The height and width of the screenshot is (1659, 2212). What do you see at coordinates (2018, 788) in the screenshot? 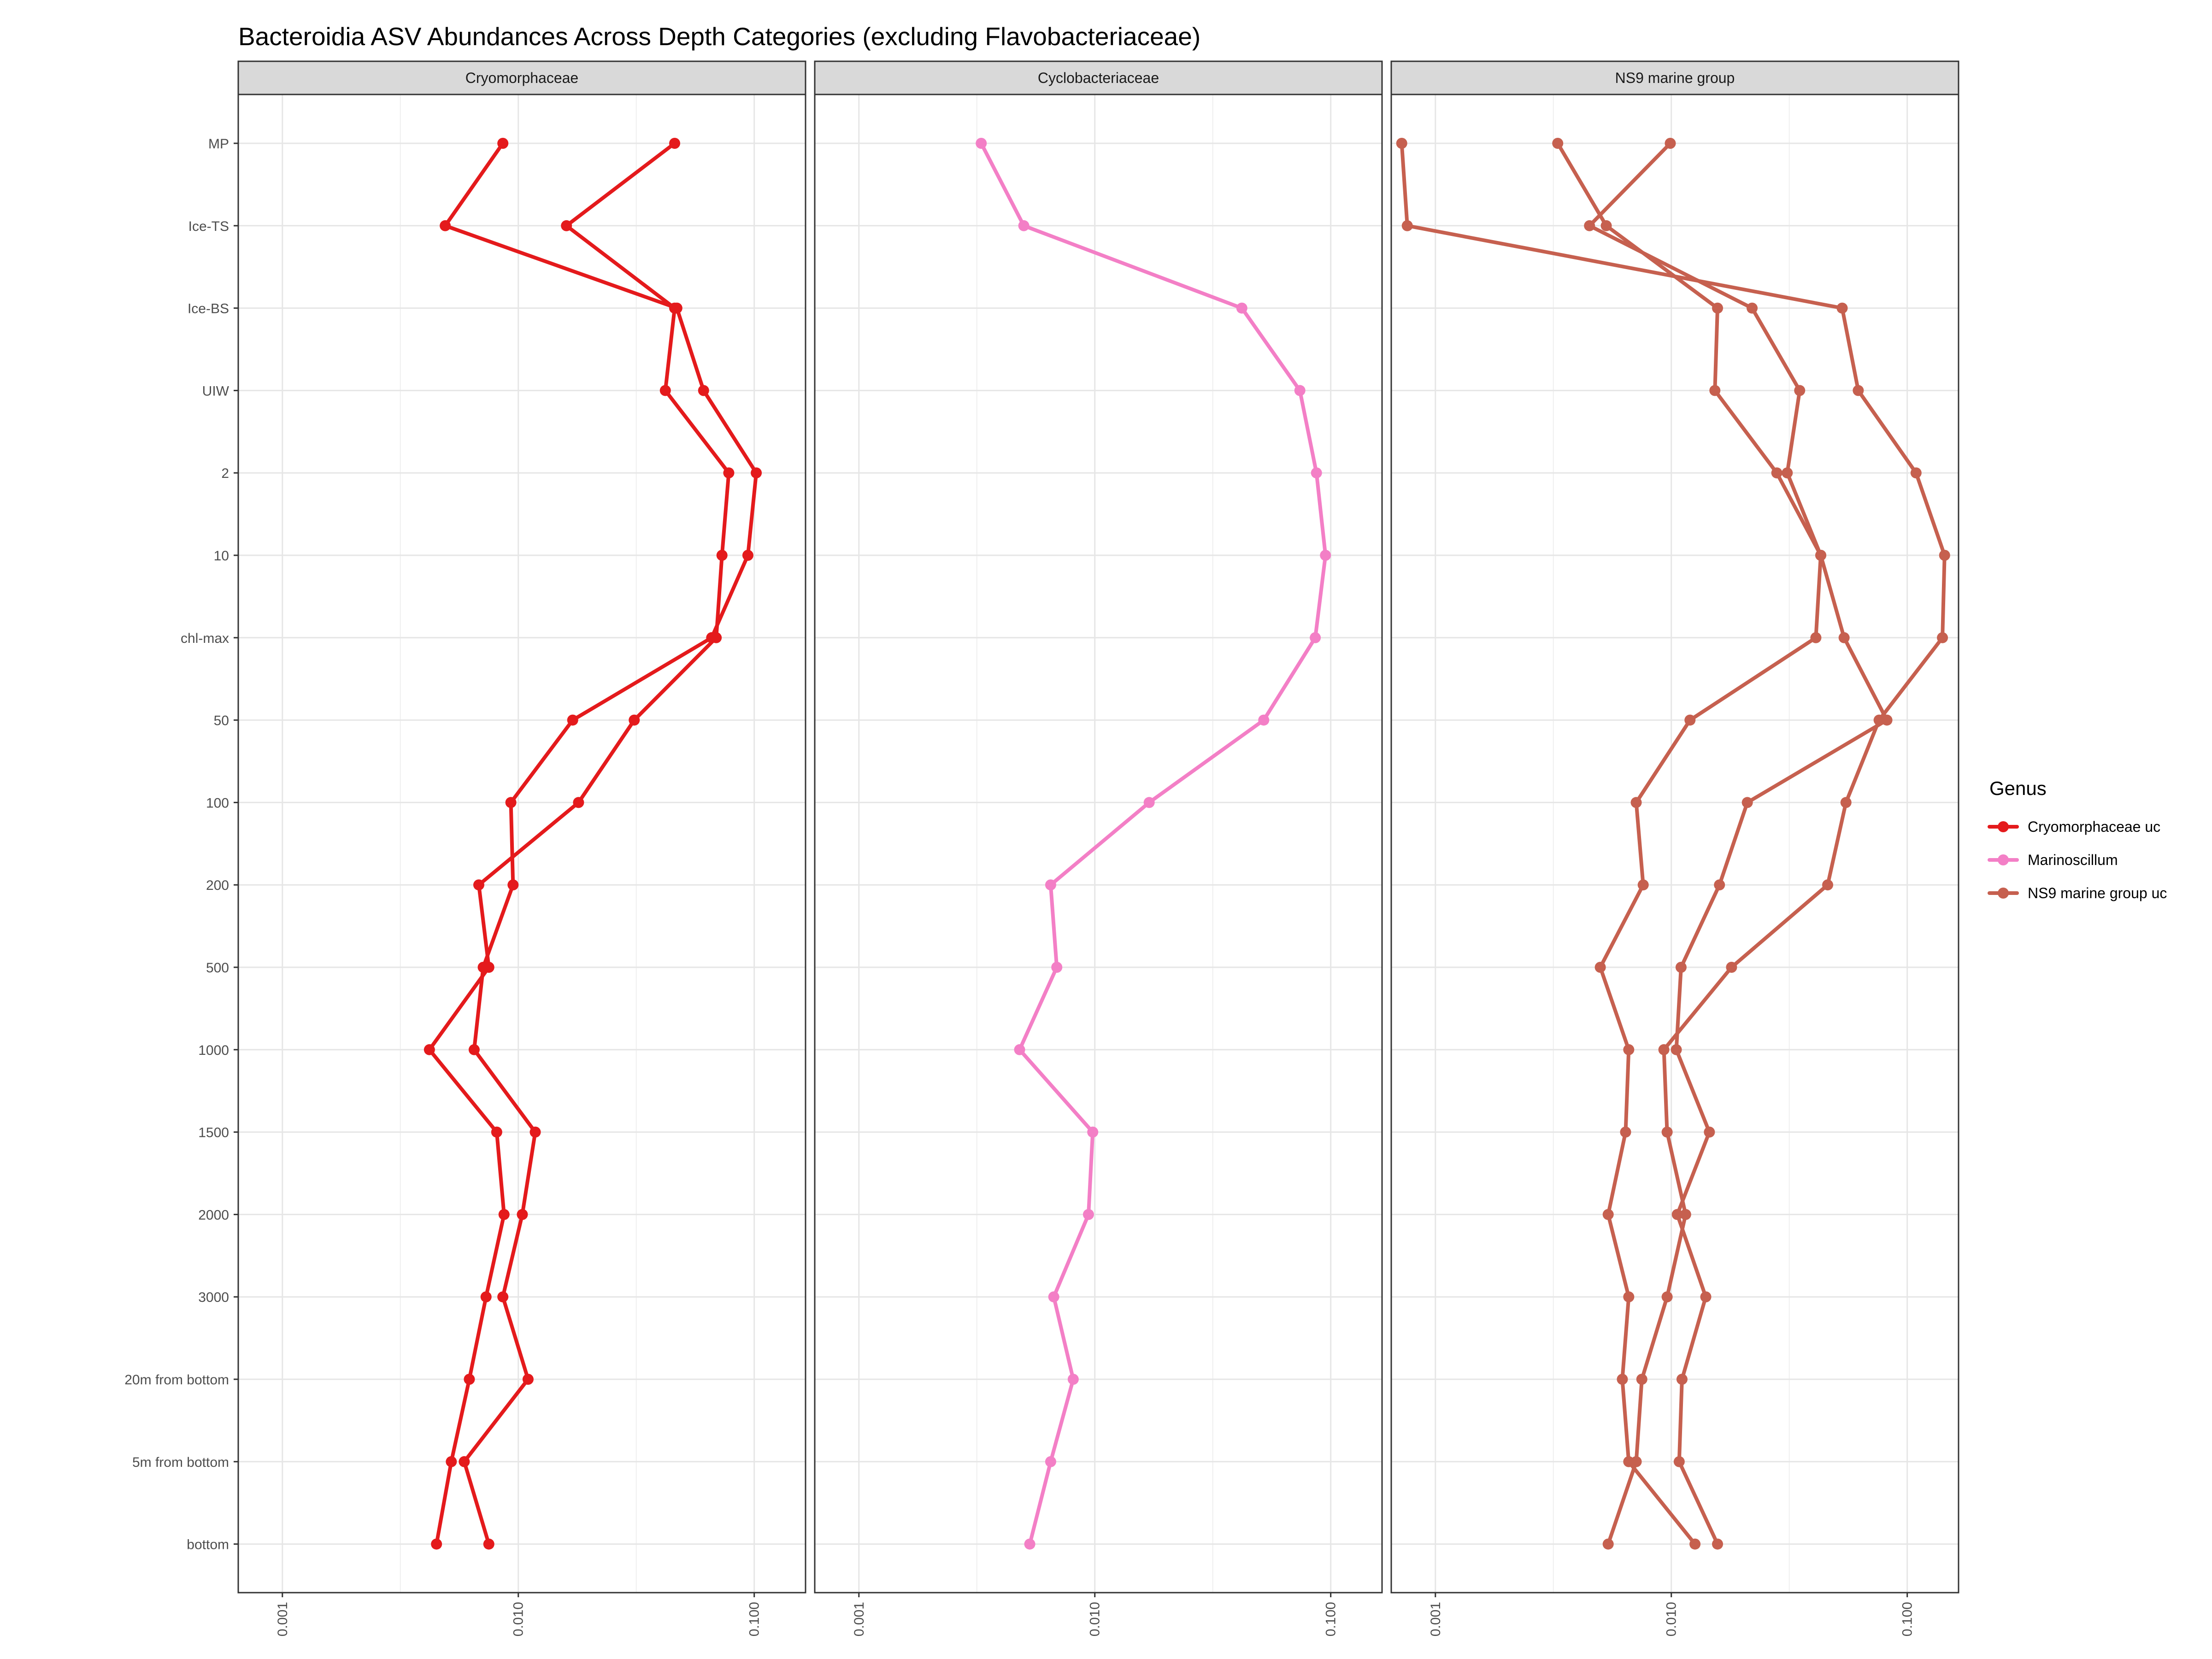
I see `legend-title: Genus` at bounding box center [2018, 788].